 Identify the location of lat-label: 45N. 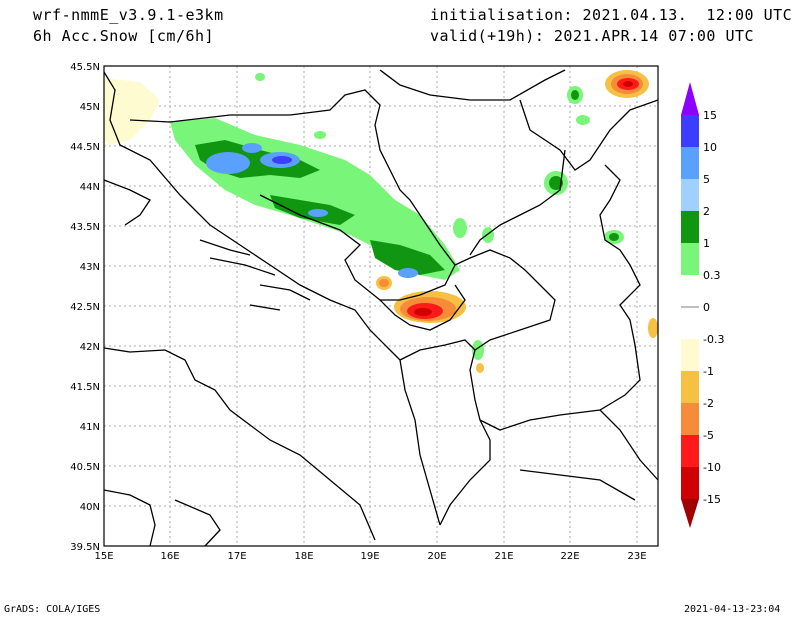
(90, 107).